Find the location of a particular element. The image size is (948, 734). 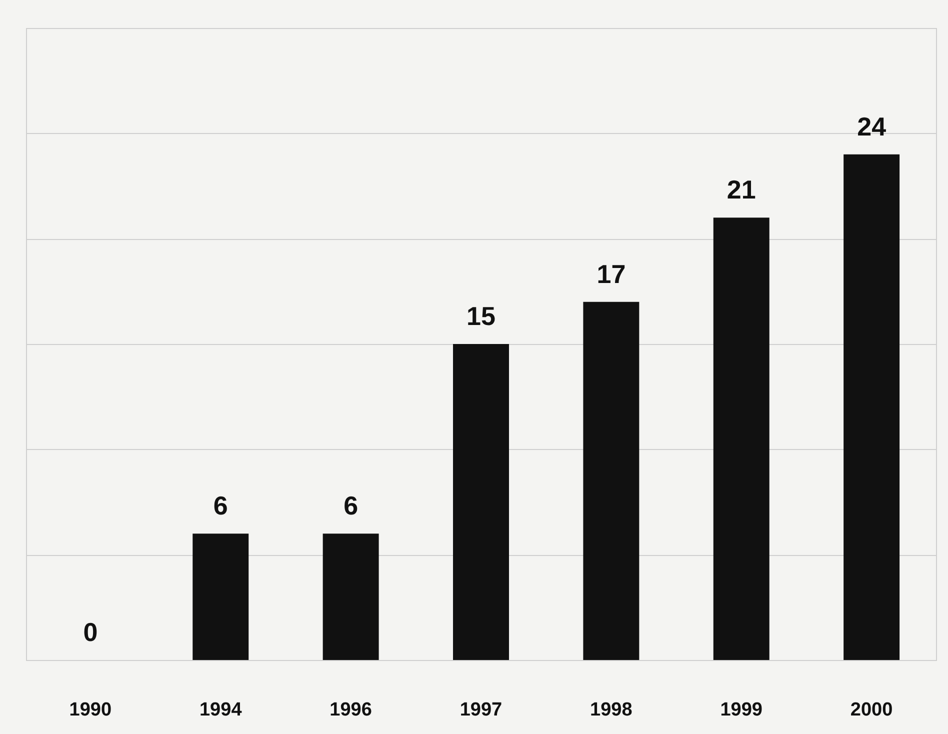

data-label: 21 is located at coordinates (741, 189).